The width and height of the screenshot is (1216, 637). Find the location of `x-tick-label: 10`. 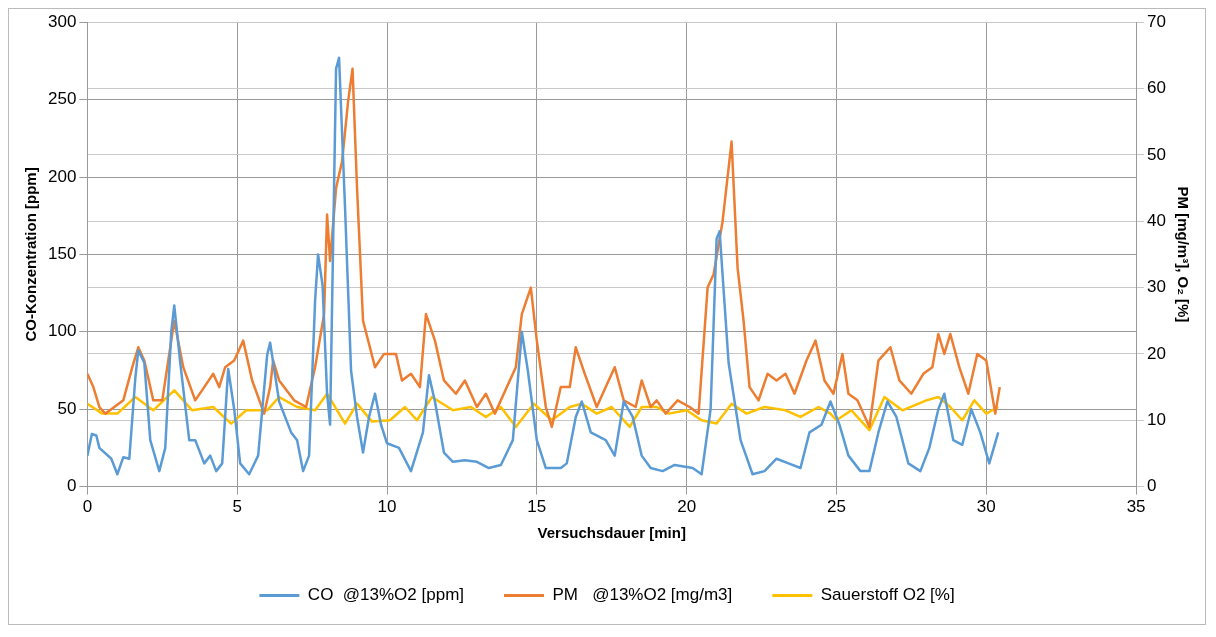

x-tick-label: 10 is located at coordinates (387, 507).